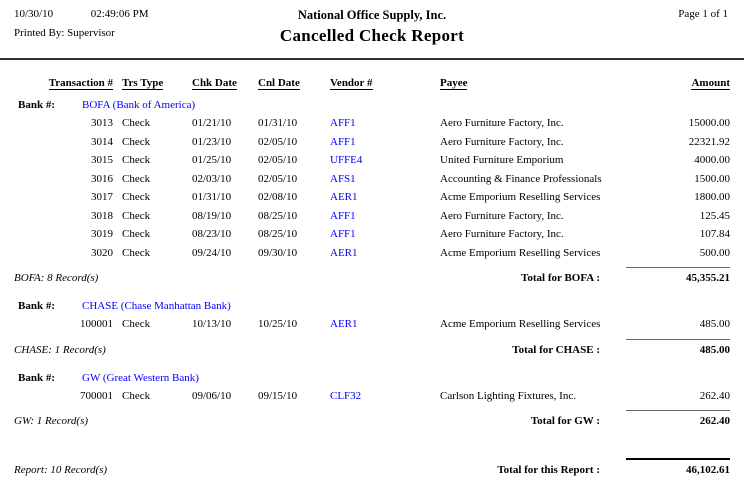 This screenshot has width=744, height=479. What do you see at coordinates (351, 83) in the screenshot?
I see `col-vendor-number: Vendor #` at bounding box center [351, 83].